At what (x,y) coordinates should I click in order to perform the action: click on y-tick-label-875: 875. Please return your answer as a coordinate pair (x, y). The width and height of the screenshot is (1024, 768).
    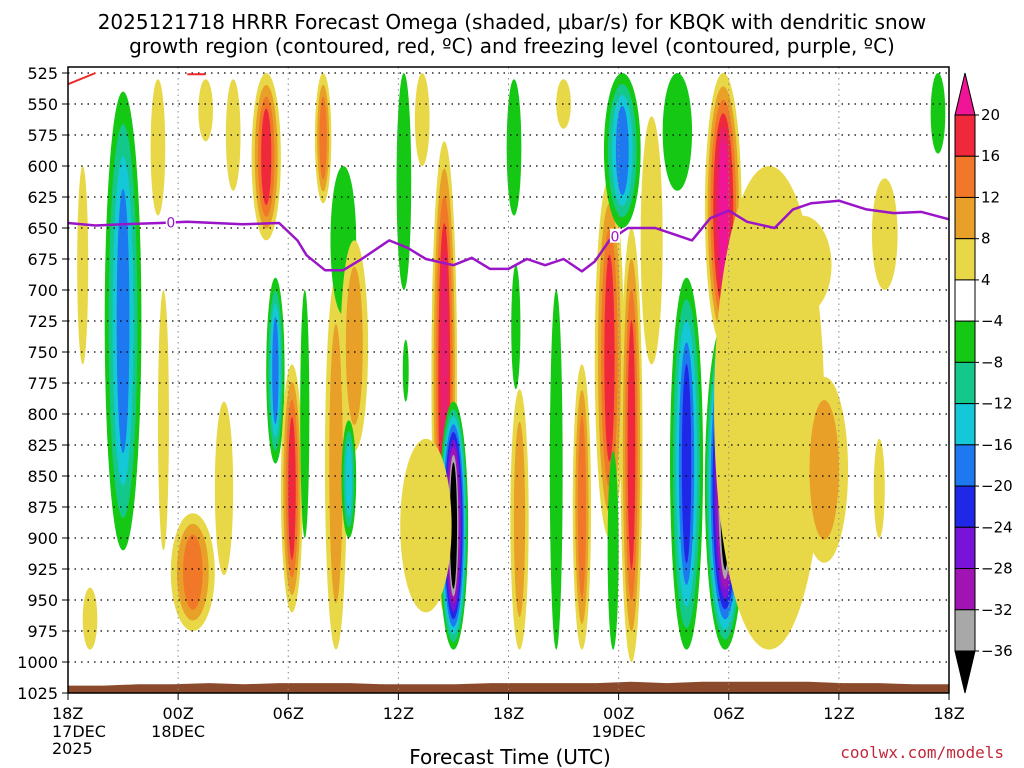
    Looking at the image, I should click on (42, 507).